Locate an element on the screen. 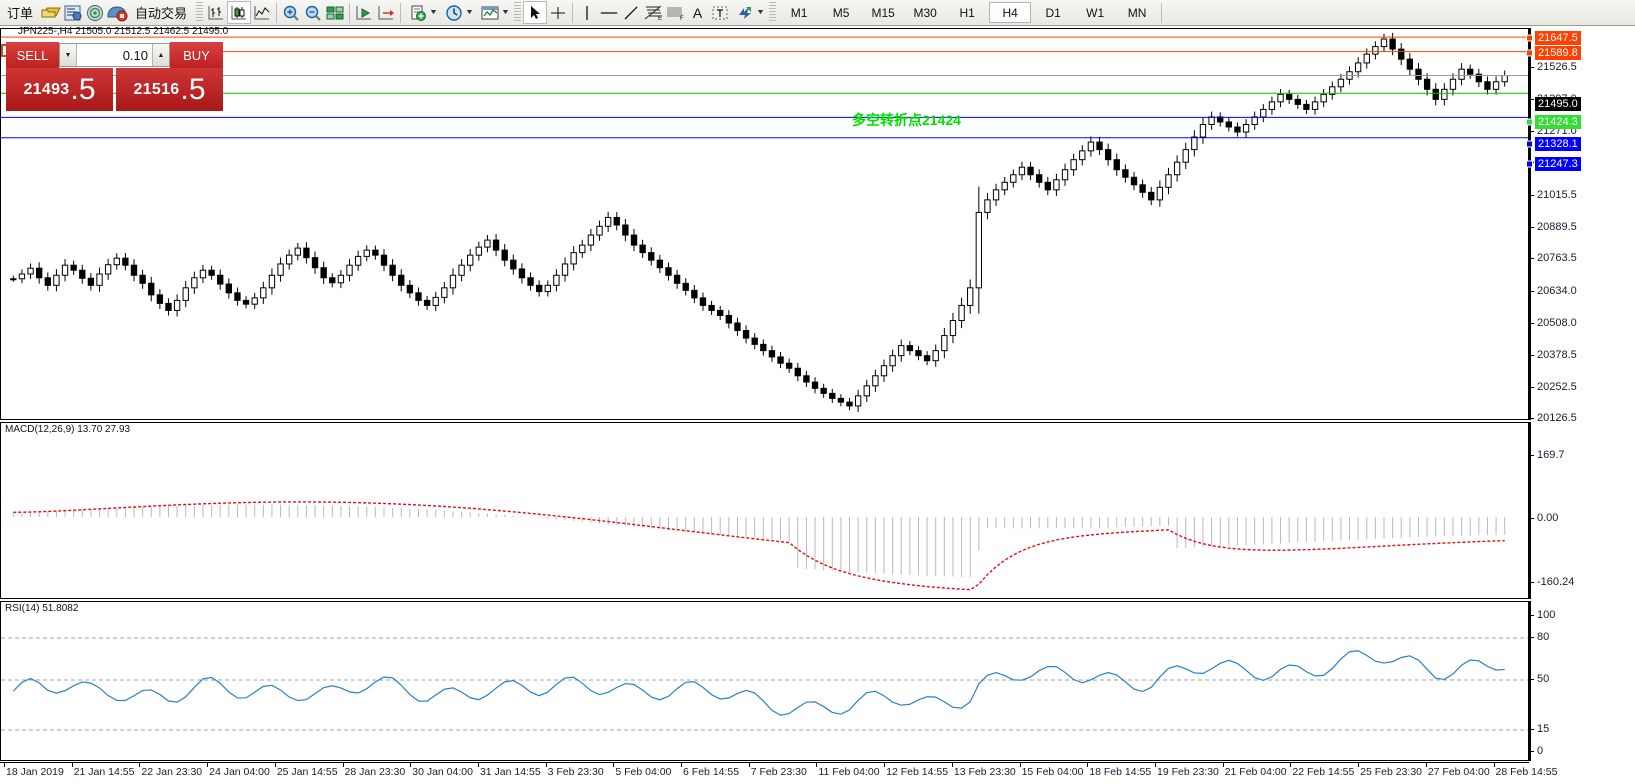 The height and width of the screenshot is (784, 1635). chart-annotation: 多空转折点21424 is located at coordinates (906, 120).